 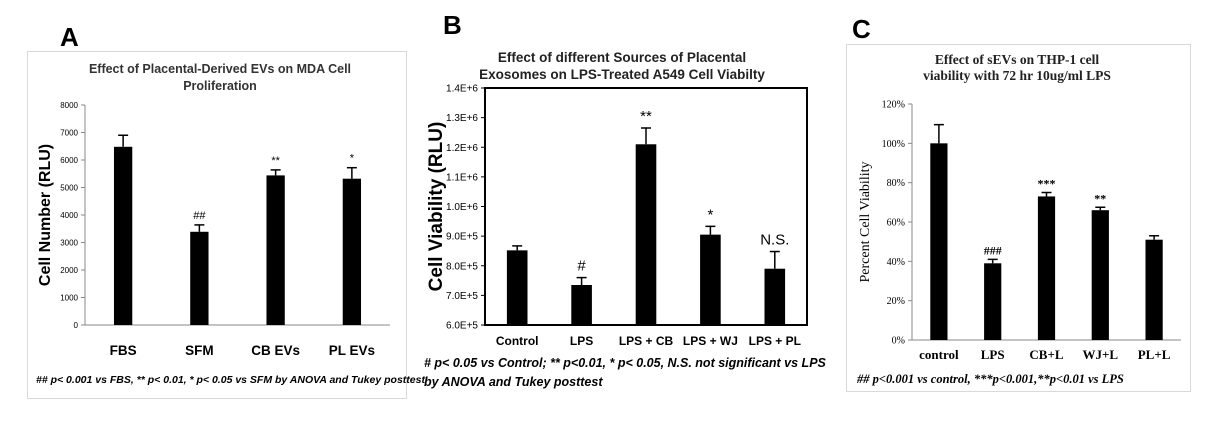 What do you see at coordinates (462, 237) in the screenshot?
I see `chart-b-y-tick-label-3: 9.0E+5` at bounding box center [462, 237].